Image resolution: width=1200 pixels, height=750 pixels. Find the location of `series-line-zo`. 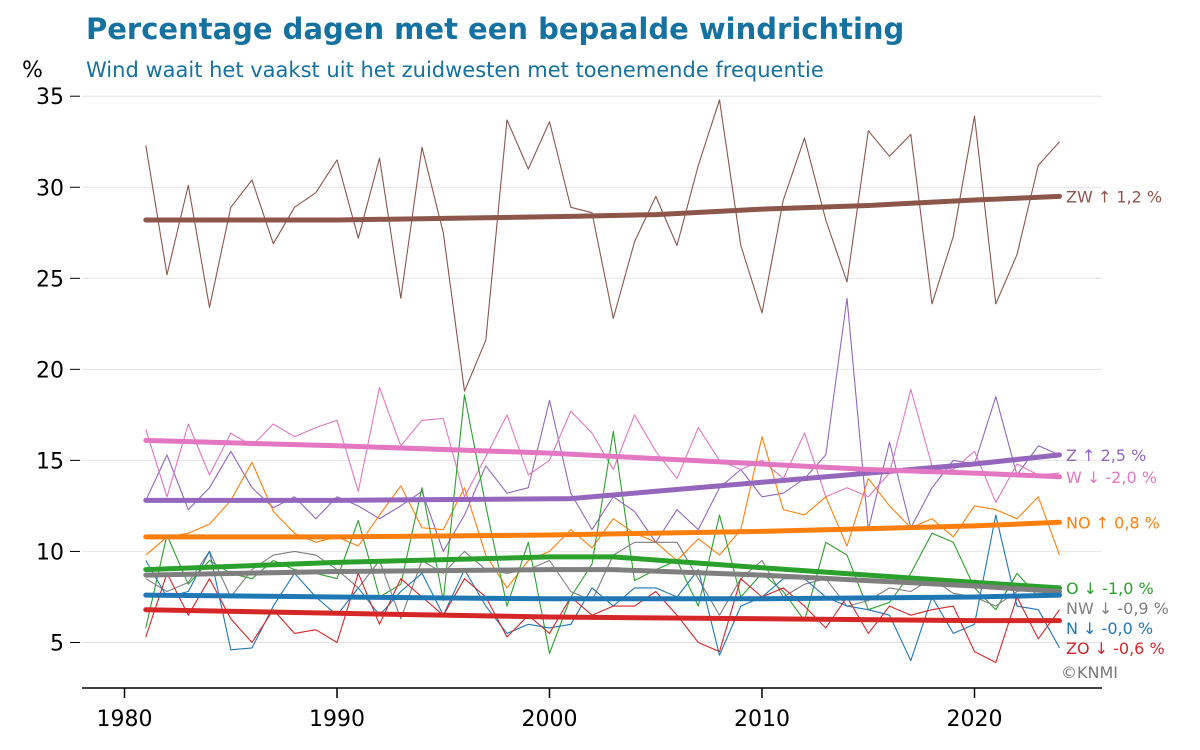

series-line-zo is located at coordinates (602, 618).